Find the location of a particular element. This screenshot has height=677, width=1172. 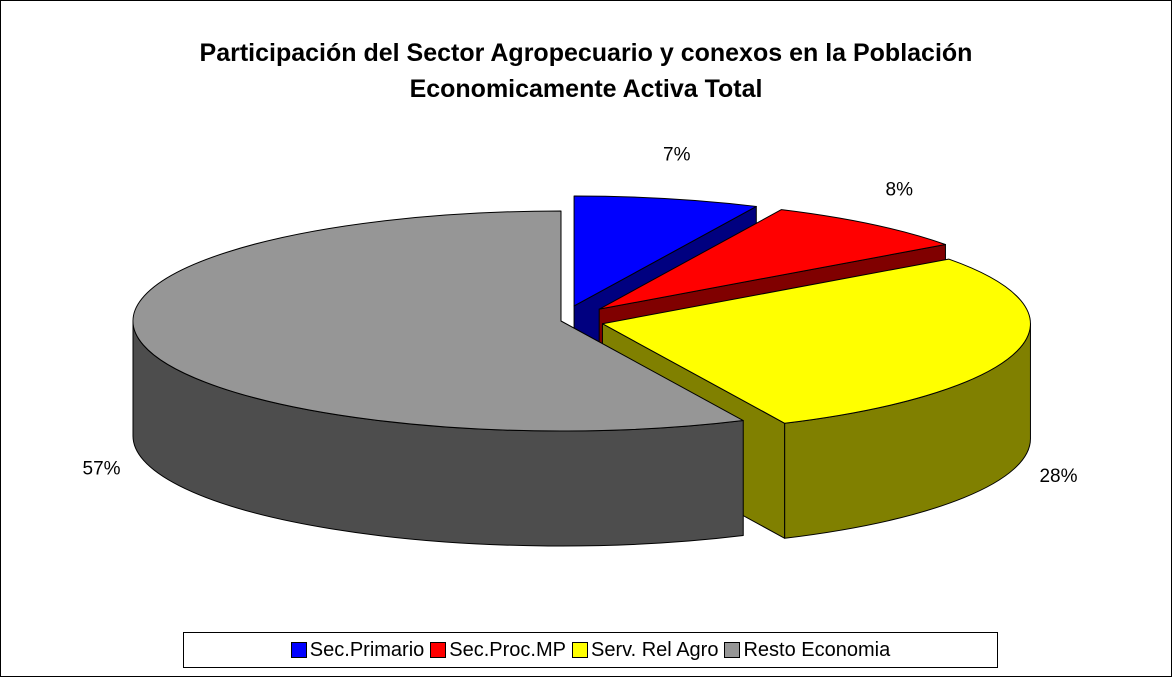

data-label: 7% is located at coordinates (677, 155).